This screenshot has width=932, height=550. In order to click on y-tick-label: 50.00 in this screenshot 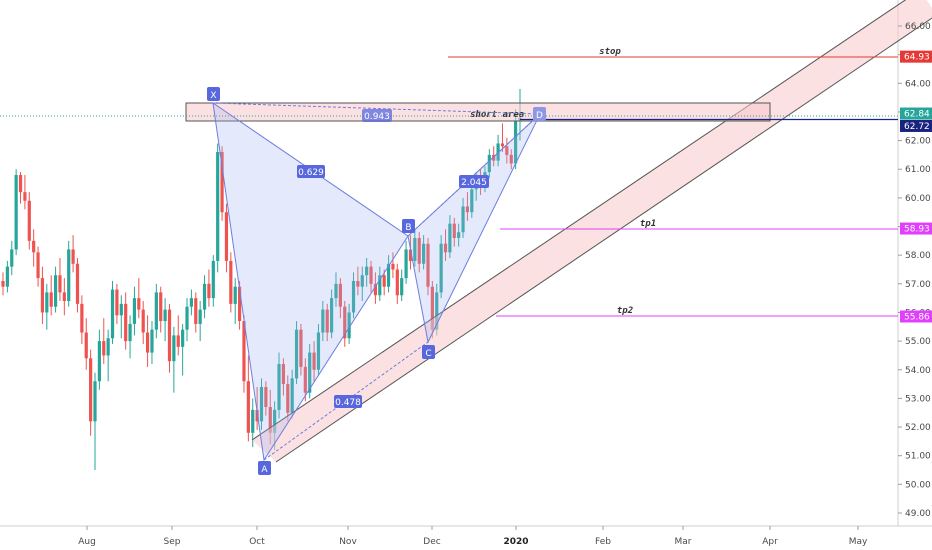, I will do `click(918, 485)`.